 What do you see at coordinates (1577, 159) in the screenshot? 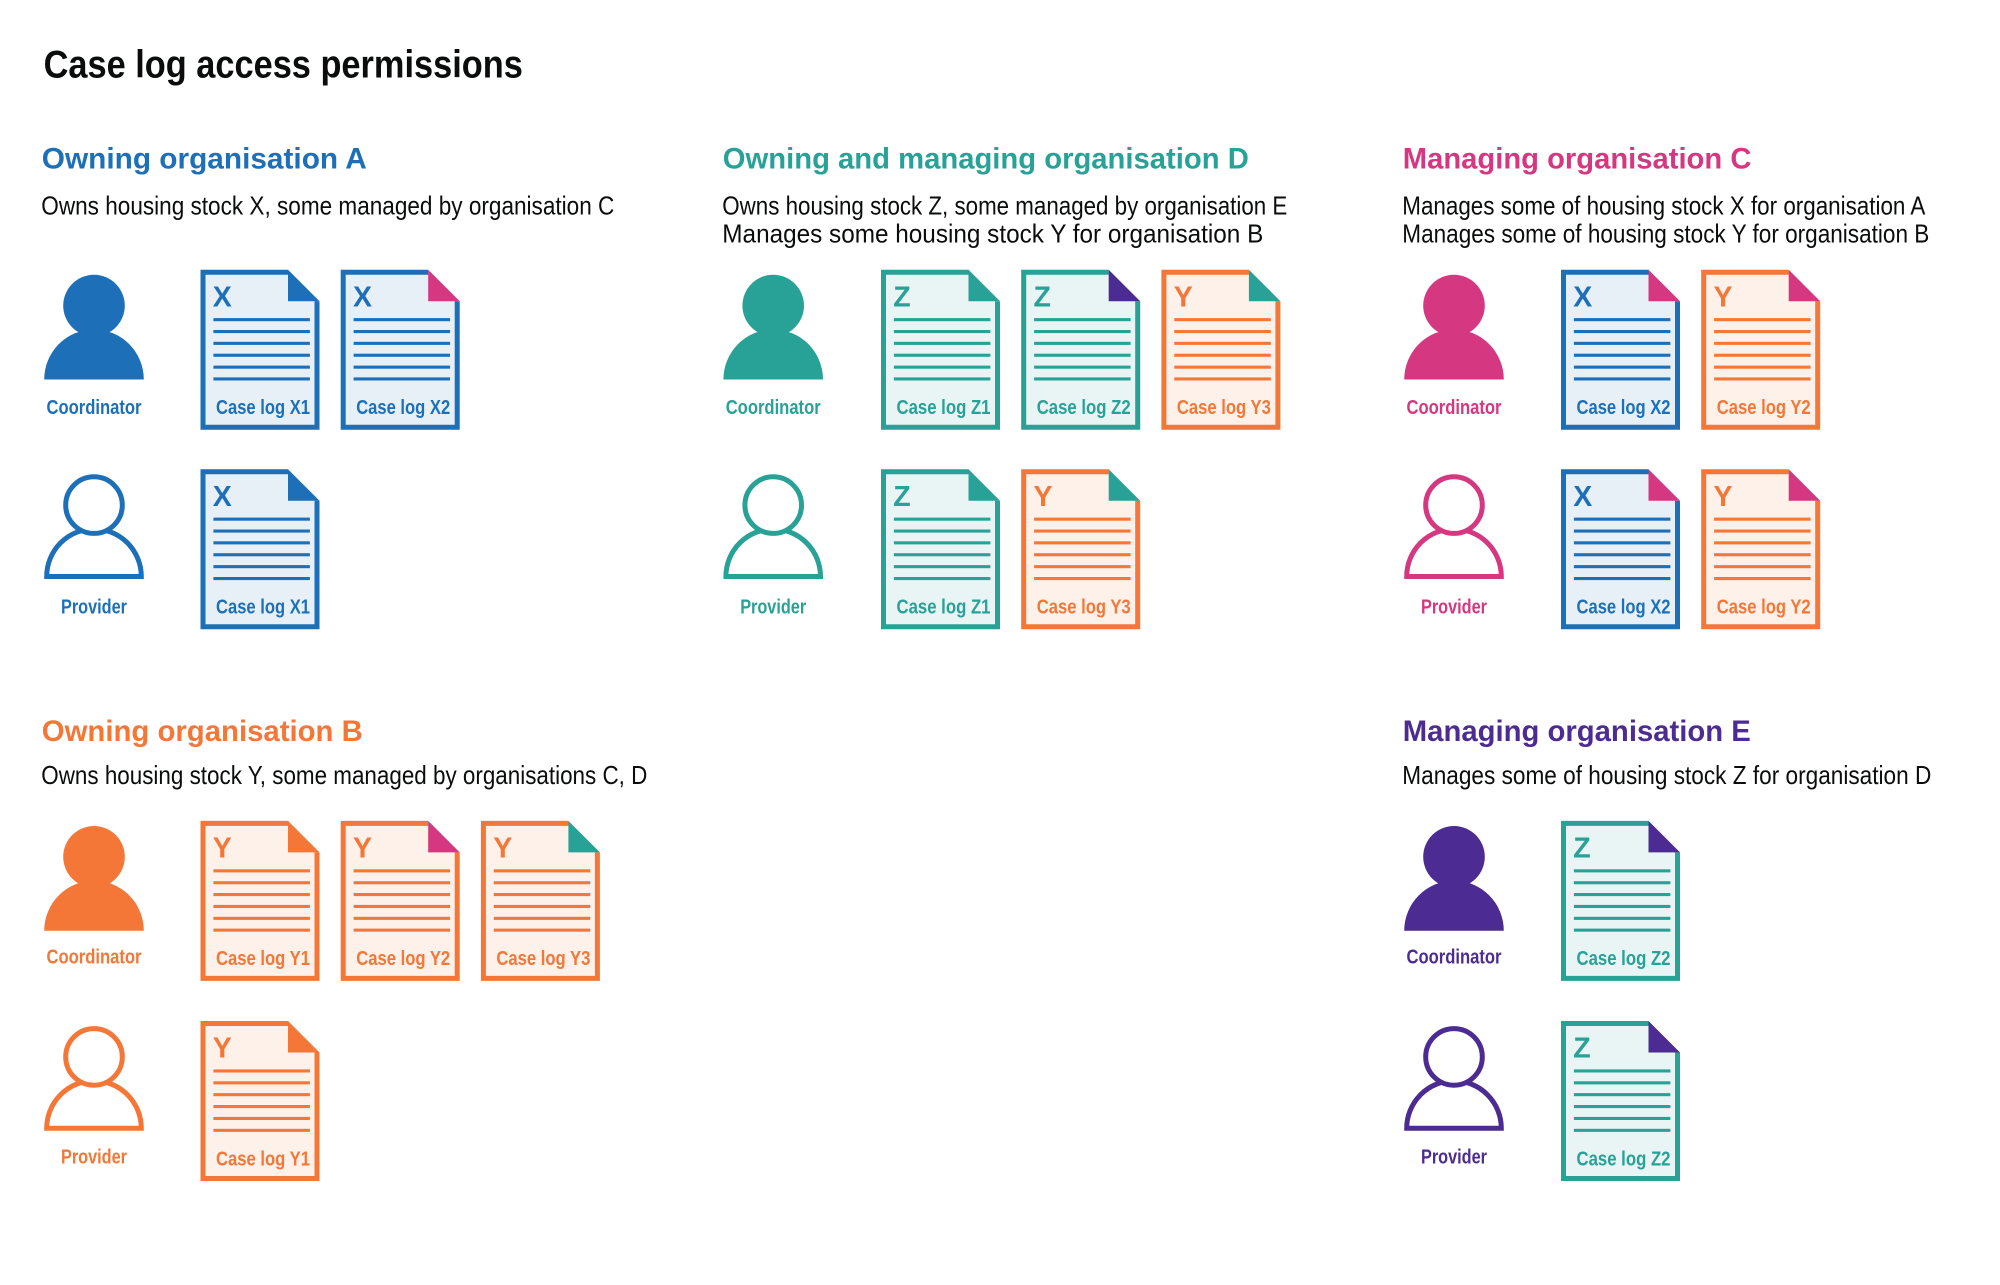
I see `svg-text: Managing organisation C` at bounding box center [1577, 159].